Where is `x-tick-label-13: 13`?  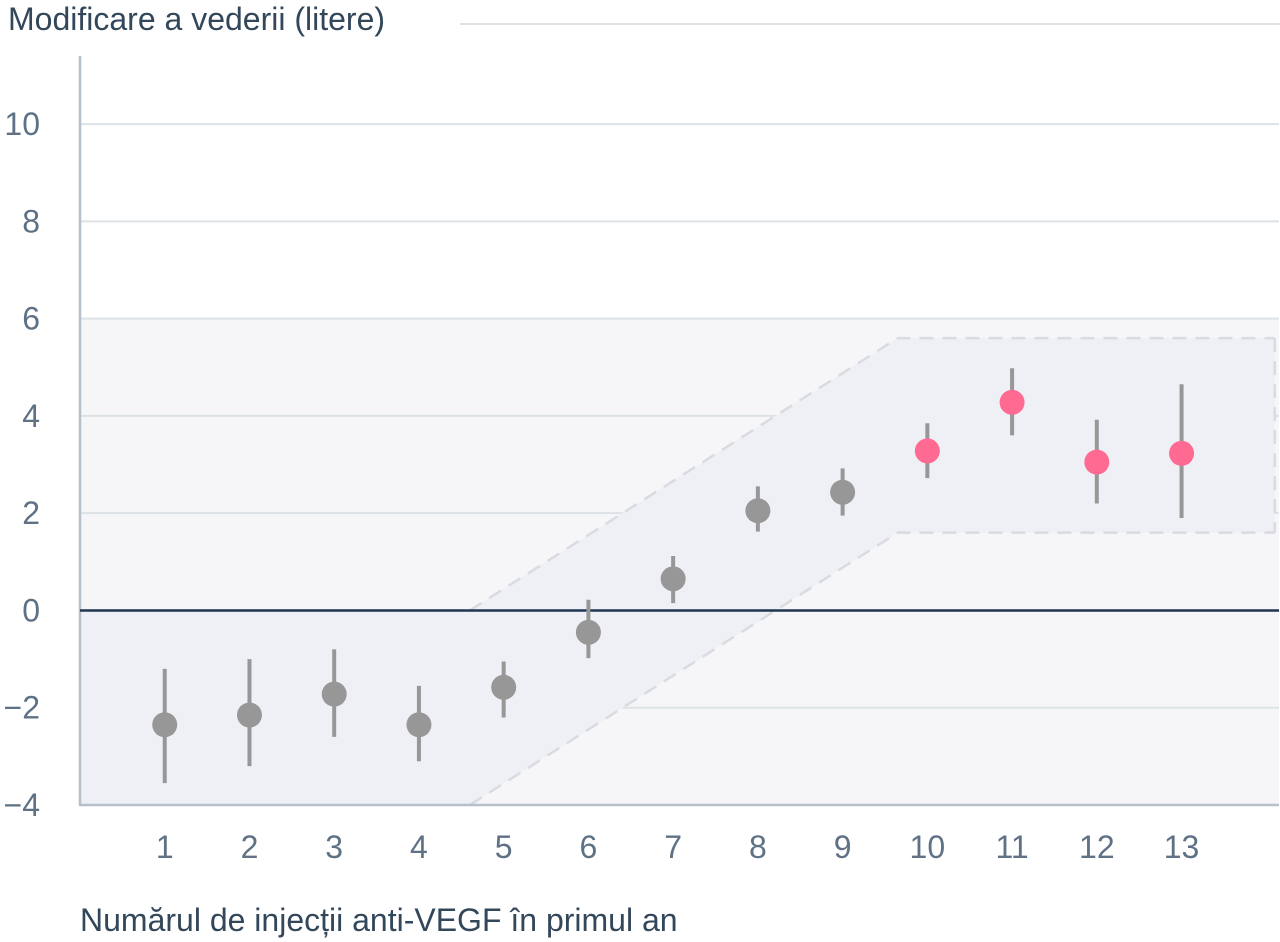 x-tick-label-13: 13 is located at coordinates (1182, 847).